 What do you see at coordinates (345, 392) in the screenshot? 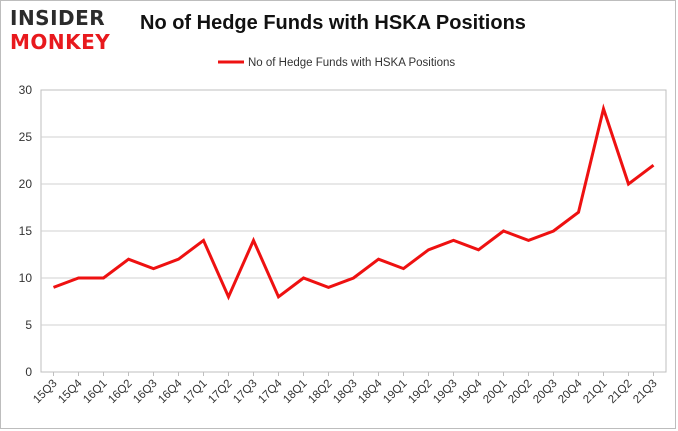
I see `x-tick-label: 18Q3` at bounding box center [345, 392].